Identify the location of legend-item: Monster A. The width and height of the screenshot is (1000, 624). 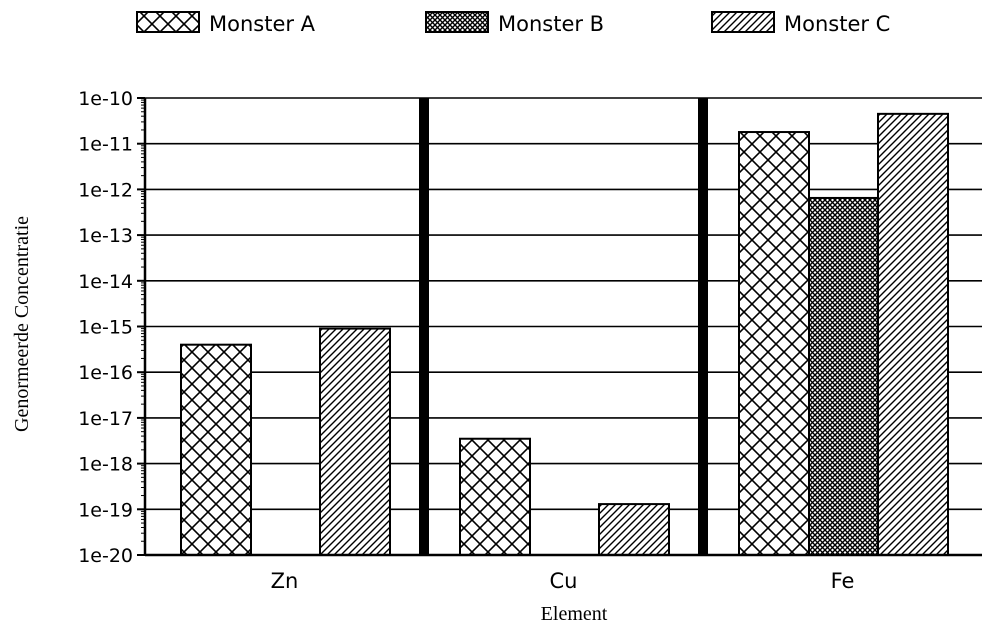
(226, 23).